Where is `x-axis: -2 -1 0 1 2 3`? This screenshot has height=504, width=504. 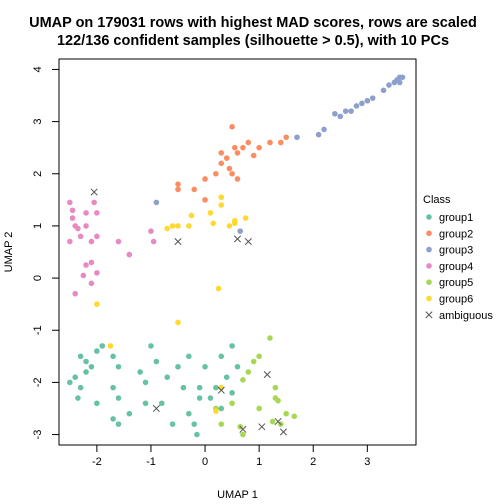 x-axis: -2 -1 0 1 2 3 is located at coordinates (231, 456).